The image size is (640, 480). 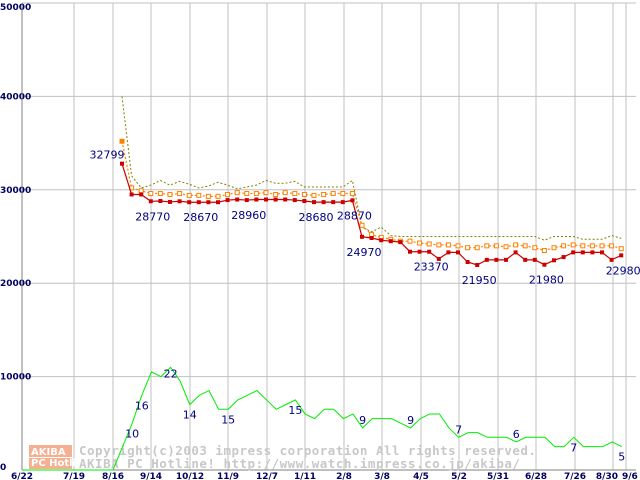 What do you see at coordinates (107, 155) in the screenshot?
I see `min-price-label: 32799` at bounding box center [107, 155].